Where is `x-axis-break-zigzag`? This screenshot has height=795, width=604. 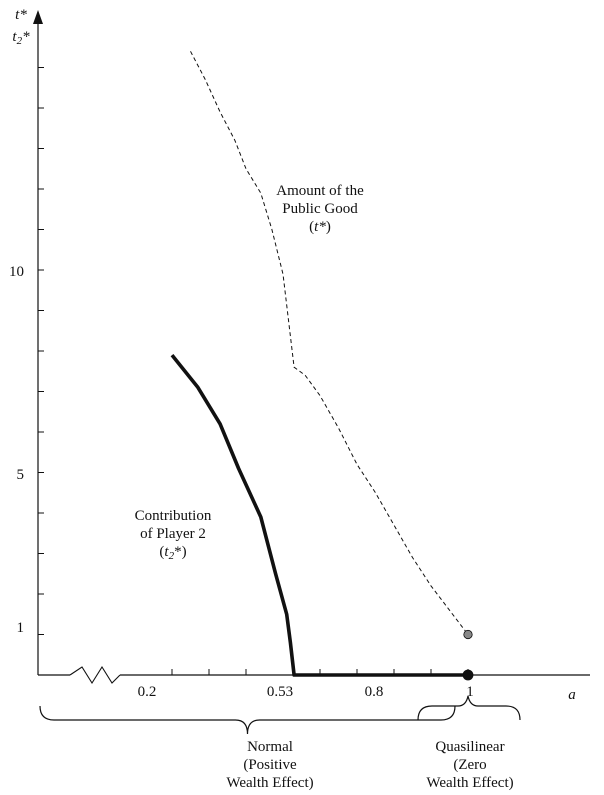
x-axis-break-zigzag is located at coordinates (95, 675).